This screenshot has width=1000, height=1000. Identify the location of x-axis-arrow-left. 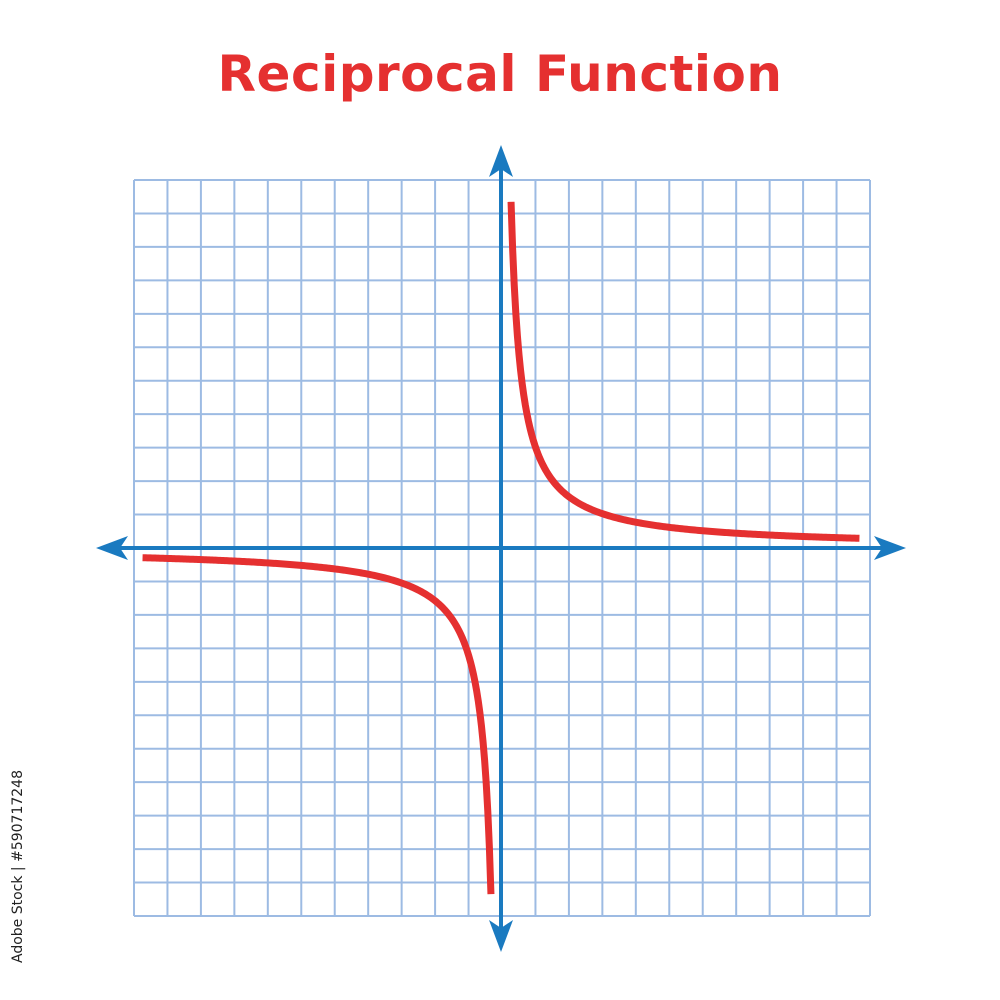
(112, 548).